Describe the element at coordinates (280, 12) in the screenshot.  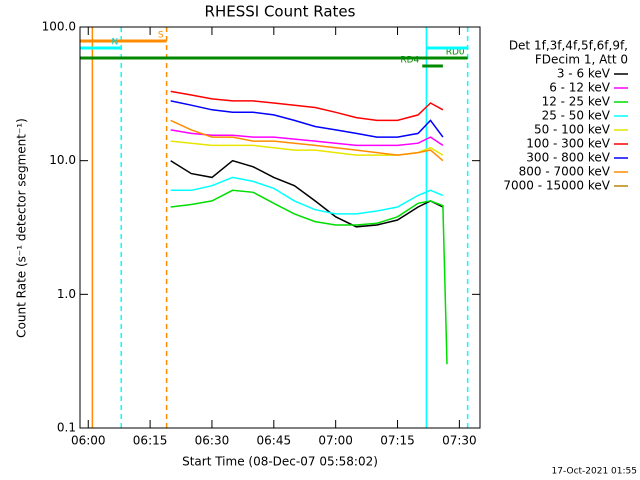
I see `chart-title: RHESSI Count Rates` at that location.